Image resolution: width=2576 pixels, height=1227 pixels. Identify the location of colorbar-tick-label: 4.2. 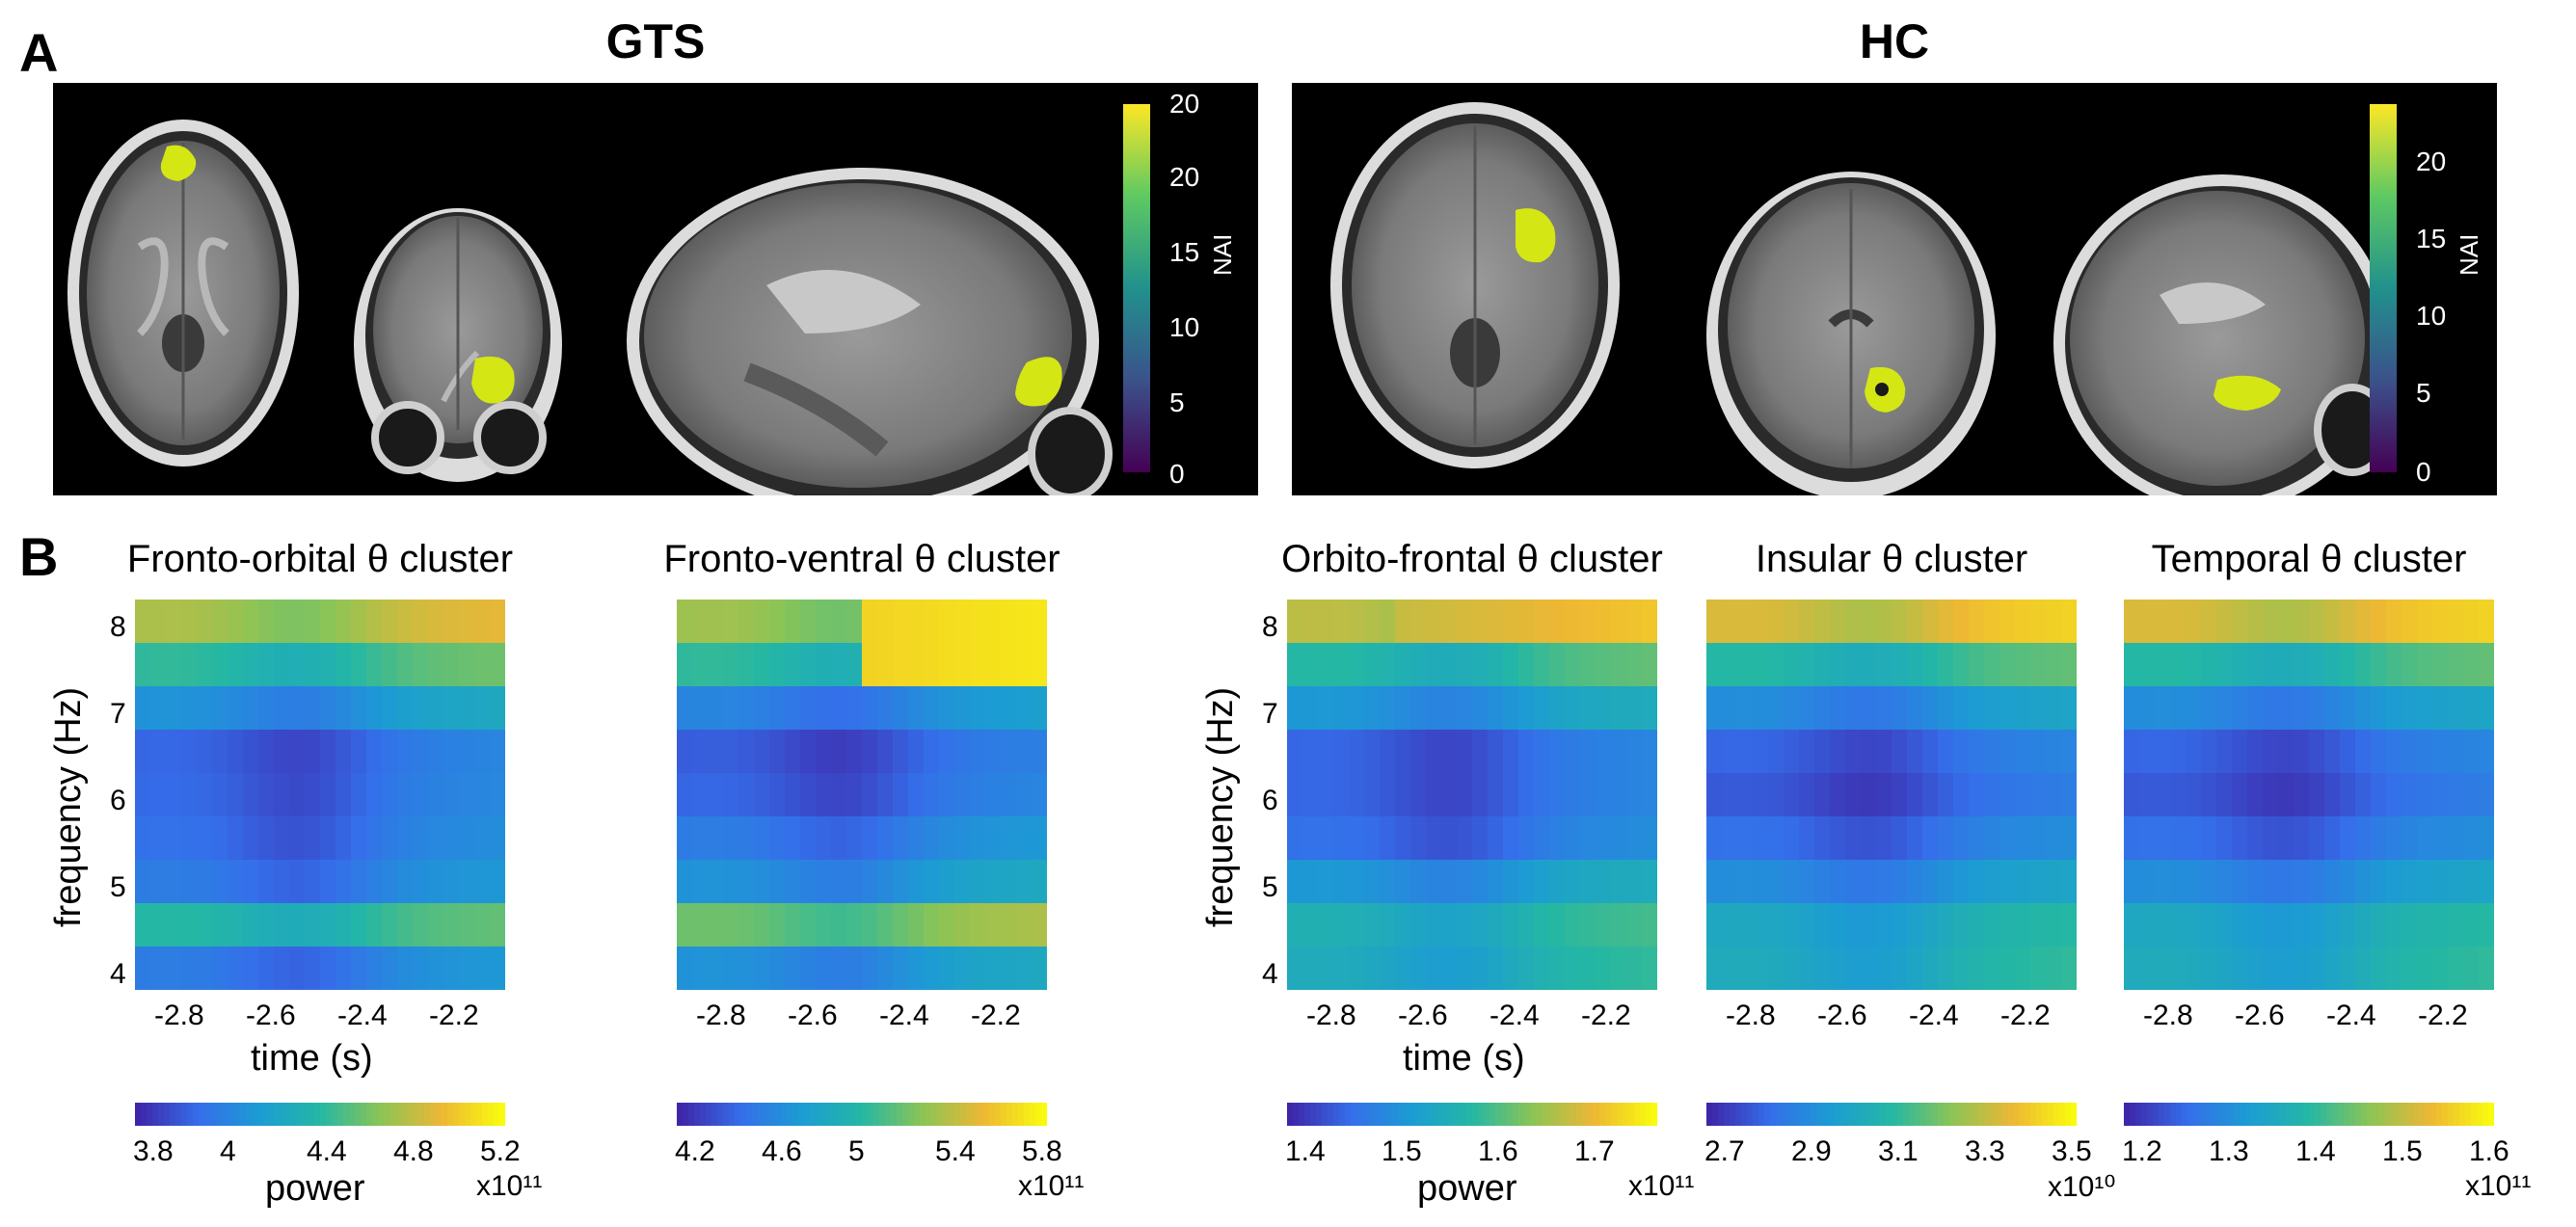
(695, 1151).